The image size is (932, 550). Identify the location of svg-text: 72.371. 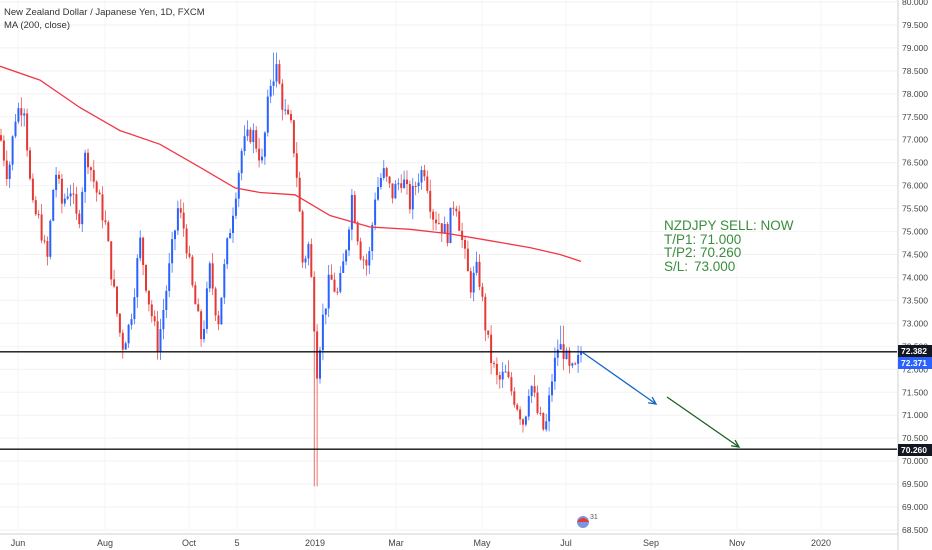
(914, 363).